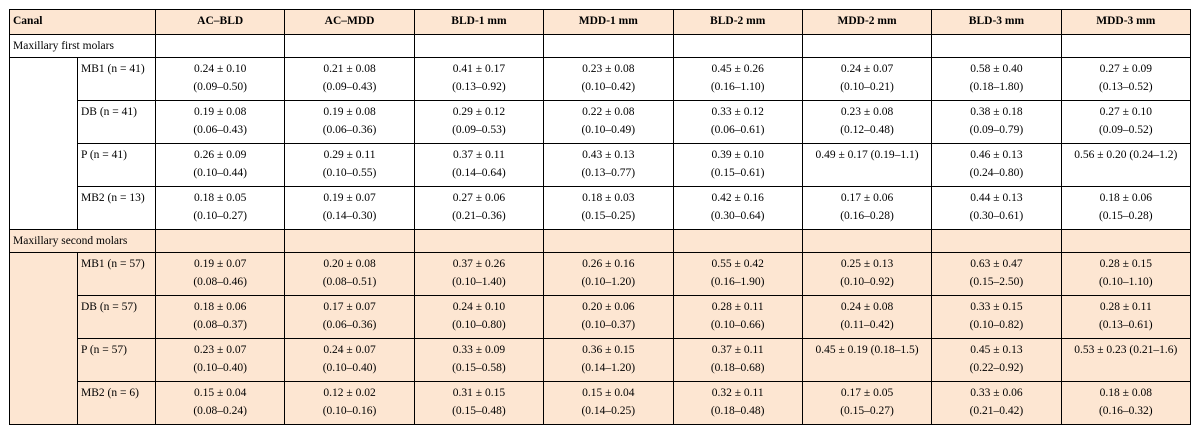 The height and width of the screenshot is (448, 1200). I want to click on value-line: (0.10–0.82), so click(996, 325).